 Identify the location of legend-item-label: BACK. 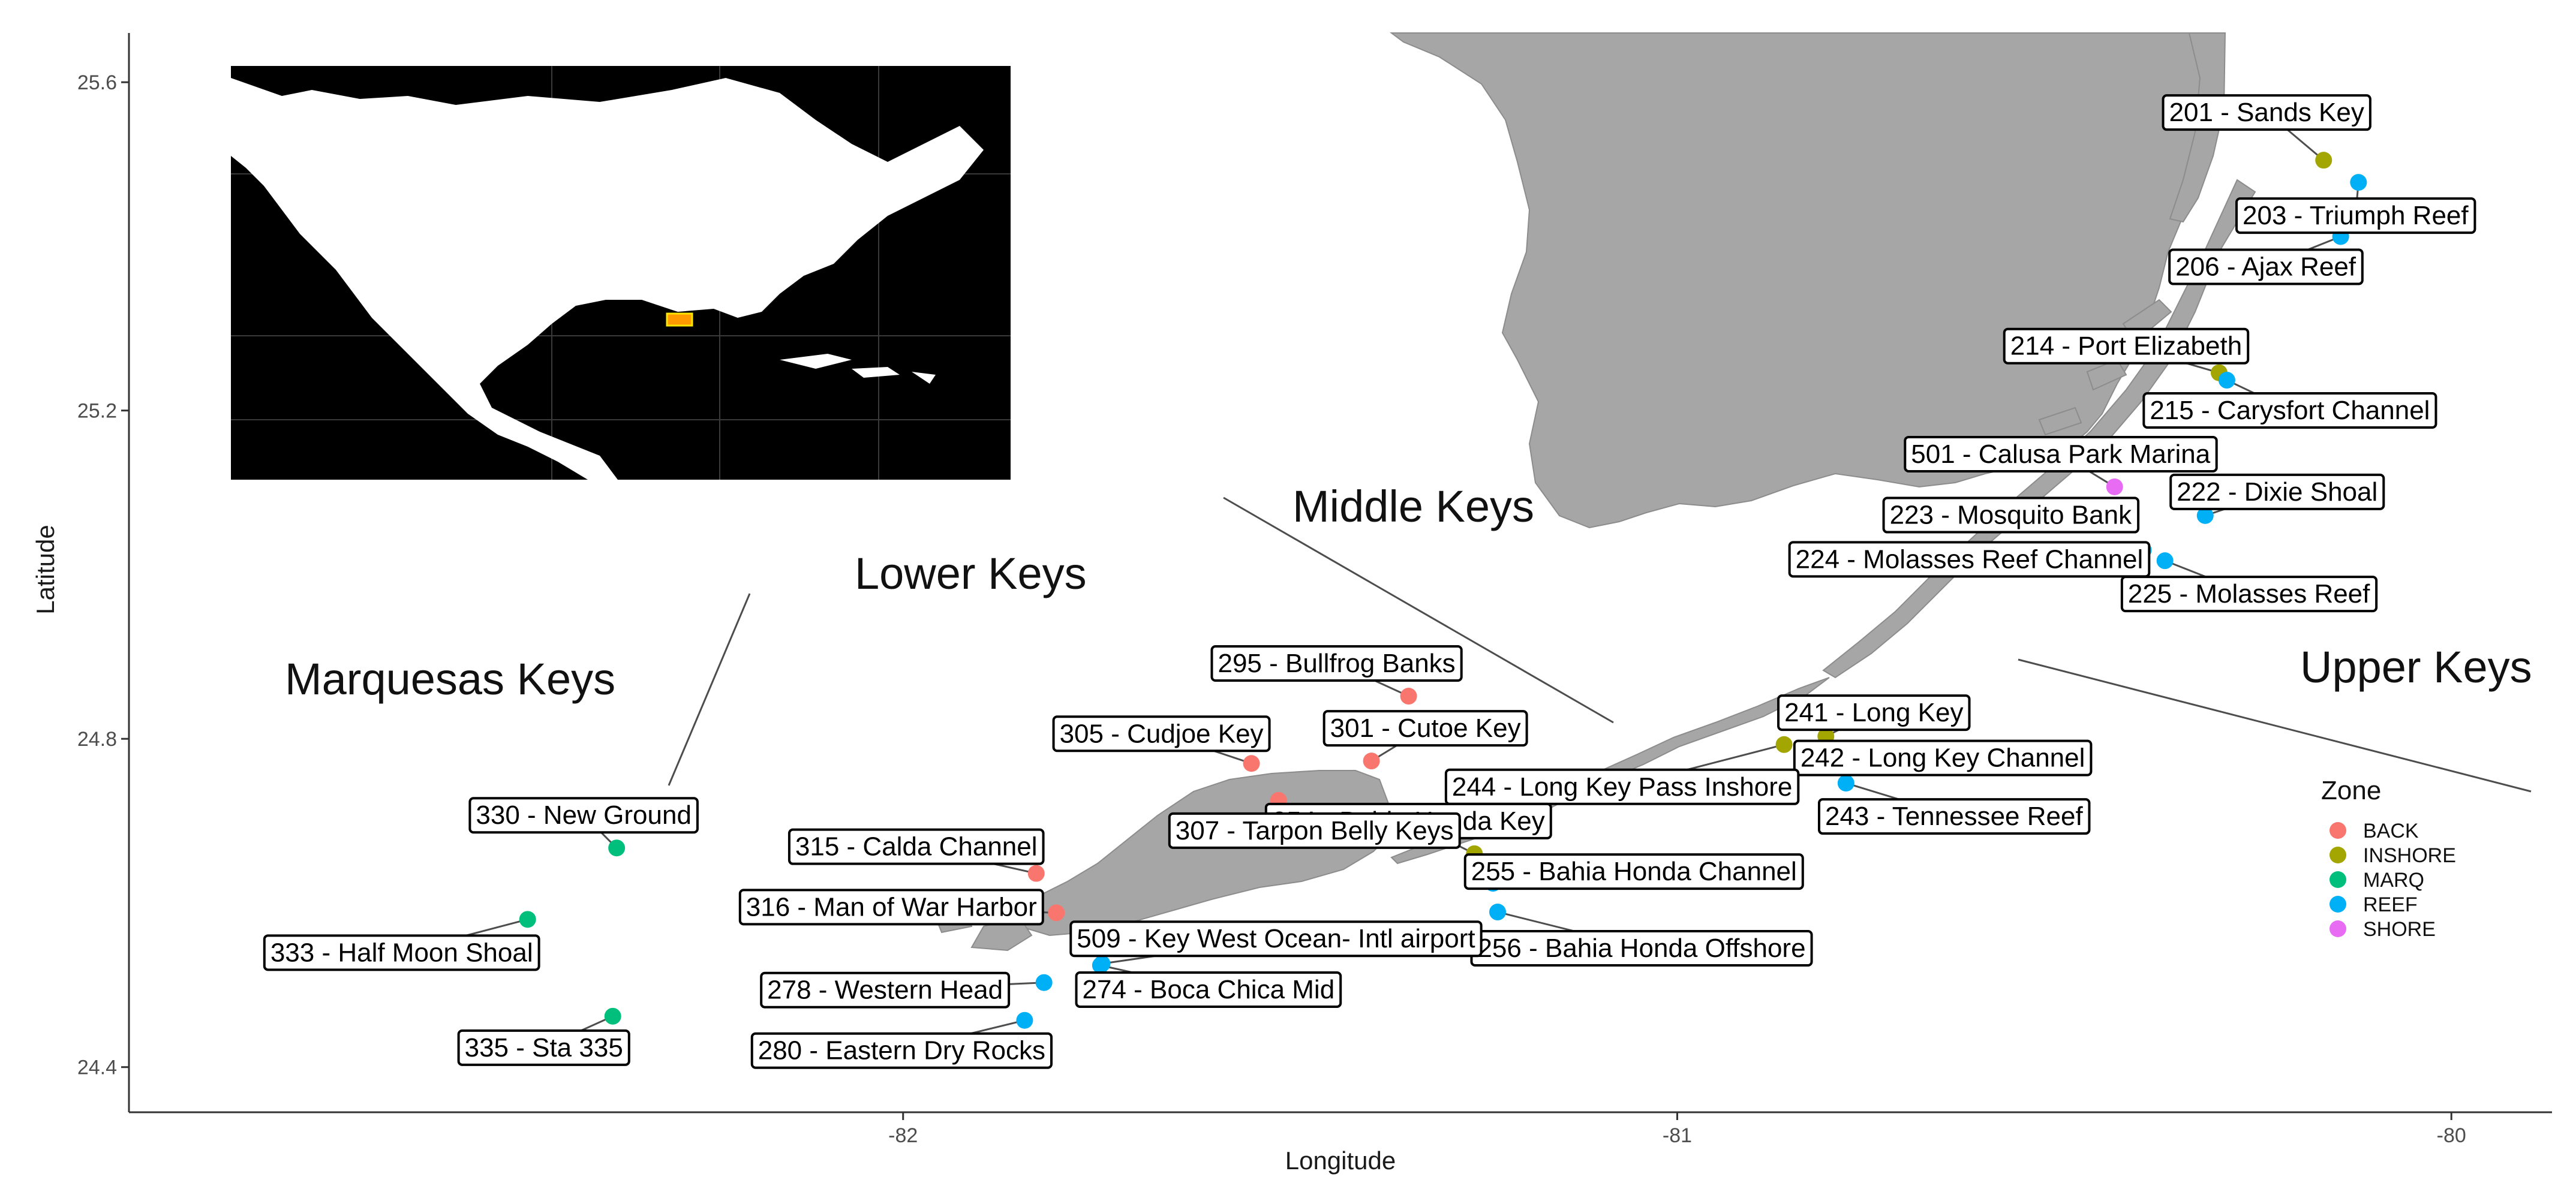
(2391, 831).